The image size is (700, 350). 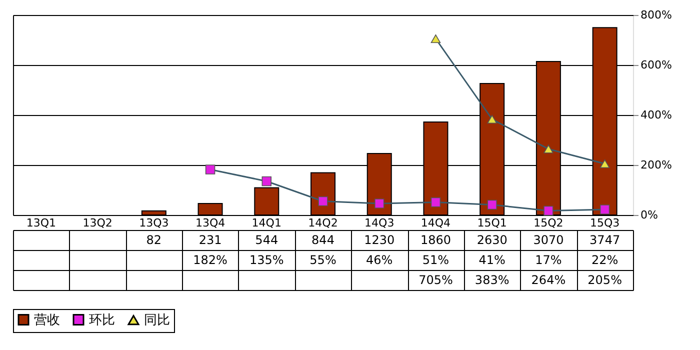 What do you see at coordinates (656, 115) in the screenshot?
I see `y2-tick-label: 400%` at bounding box center [656, 115].